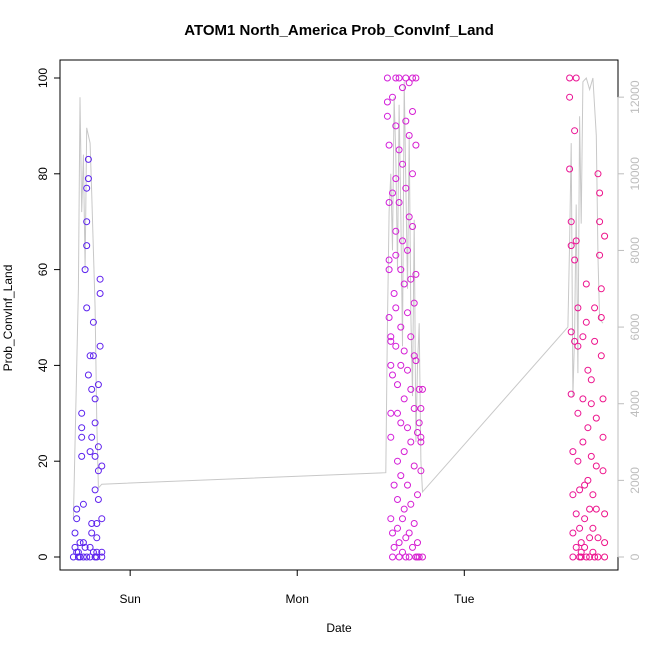 Image resolution: width=650 pixels, height=650 pixels. Describe the element at coordinates (635, 97) in the screenshot. I see `right-y-tick-label: 12000` at that location.